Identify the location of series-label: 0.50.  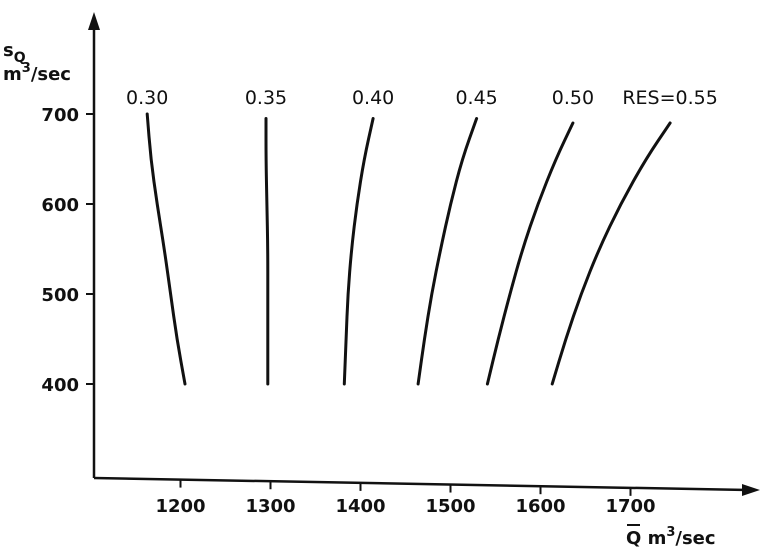
(573, 98).